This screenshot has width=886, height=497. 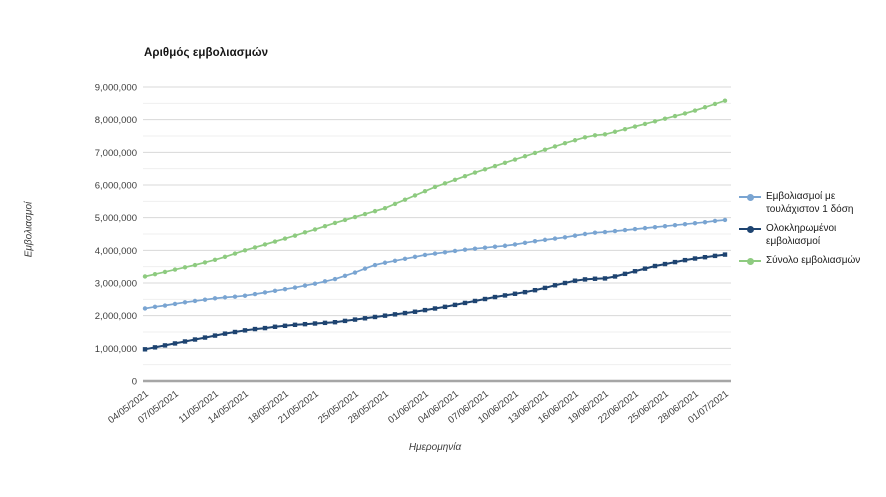 What do you see at coordinates (116, 218) in the screenshot?
I see `y-tick-label: 5,000,000` at bounding box center [116, 218].